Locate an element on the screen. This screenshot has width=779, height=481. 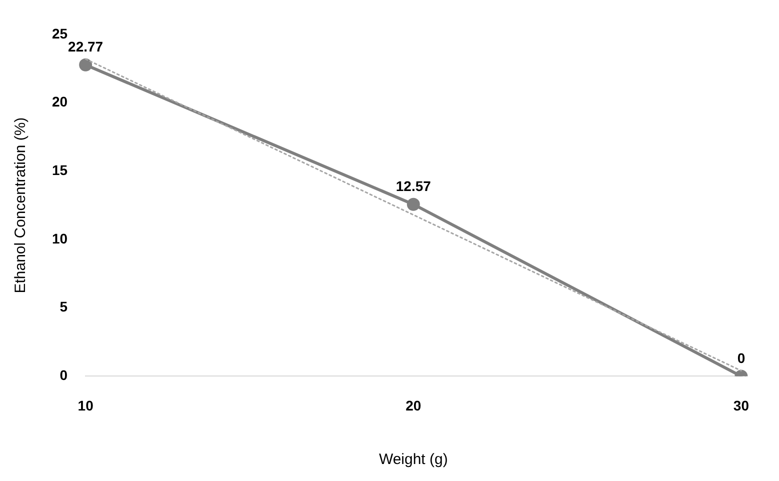
data-label: 22.77 is located at coordinates (86, 46).